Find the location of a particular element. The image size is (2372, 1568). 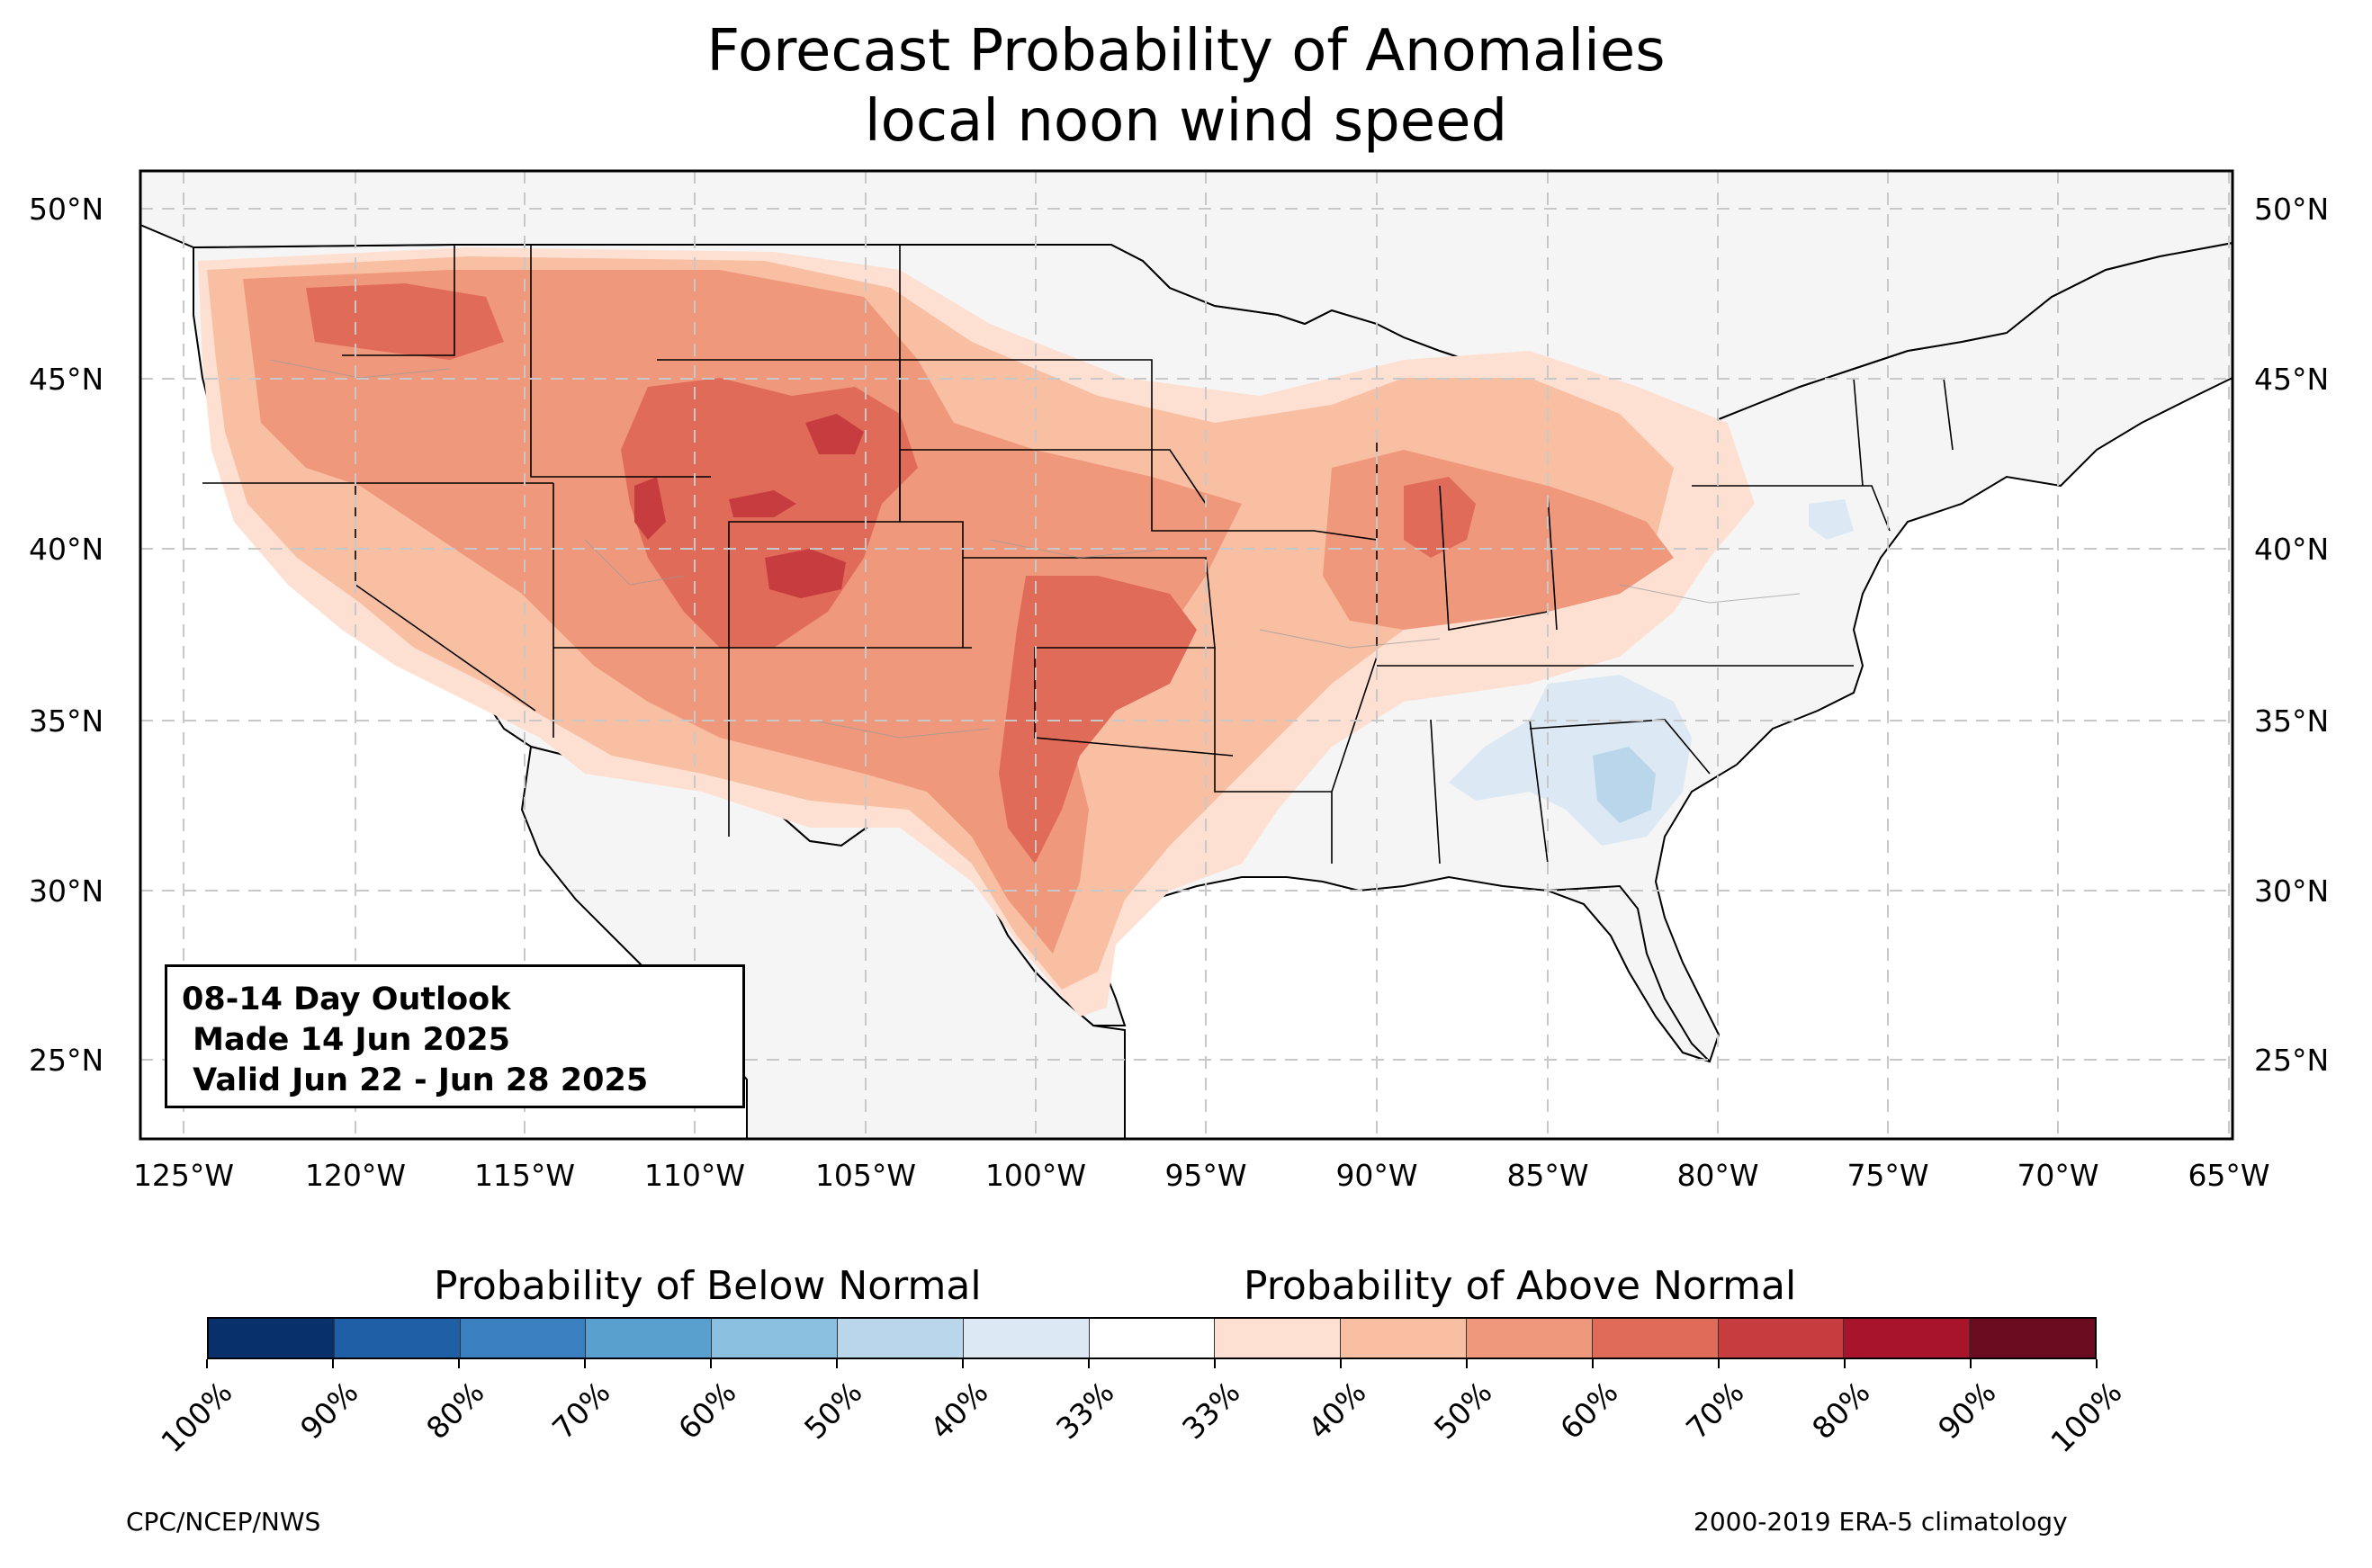

lon-label: 120°W is located at coordinates (355, 1175).